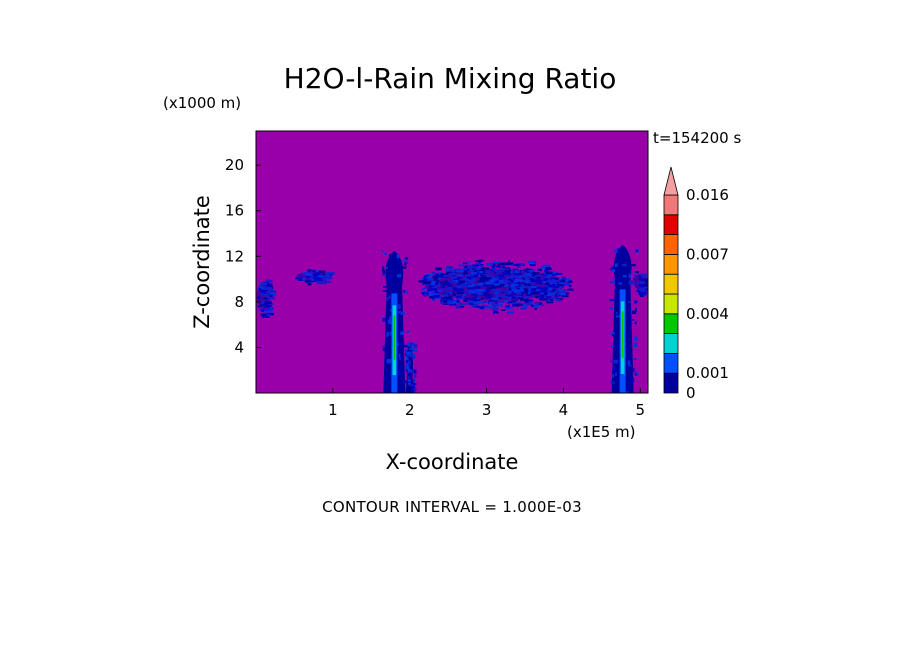  Describe the element at coordinates (641, 410) in the screenshot. I see `x-tick-label-4: 5` at that location.